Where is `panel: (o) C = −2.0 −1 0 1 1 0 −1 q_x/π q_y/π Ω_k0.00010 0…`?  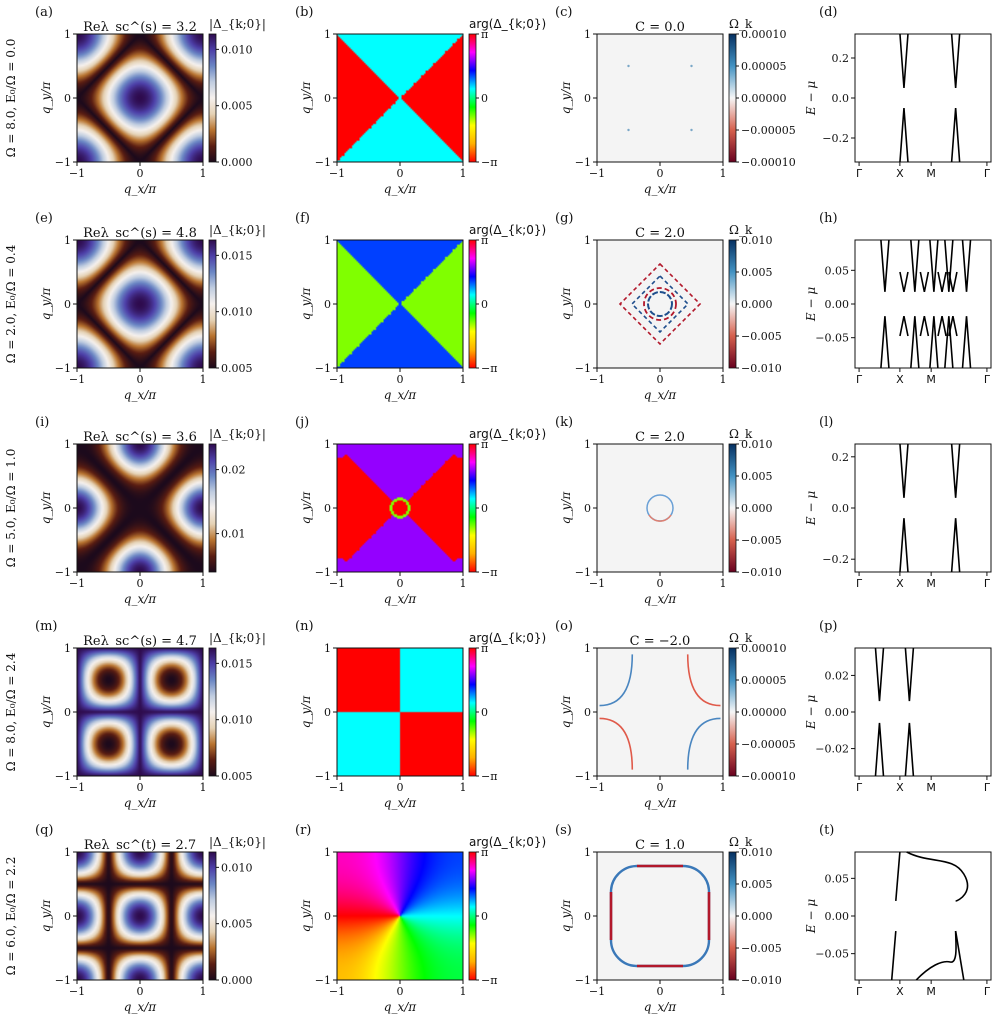
panel: (o) C = −2.0 −1 0 1 1 0 −1 q_x/π q_y/π Ω_k0.00010 0… is located at coordinates (675, 714).